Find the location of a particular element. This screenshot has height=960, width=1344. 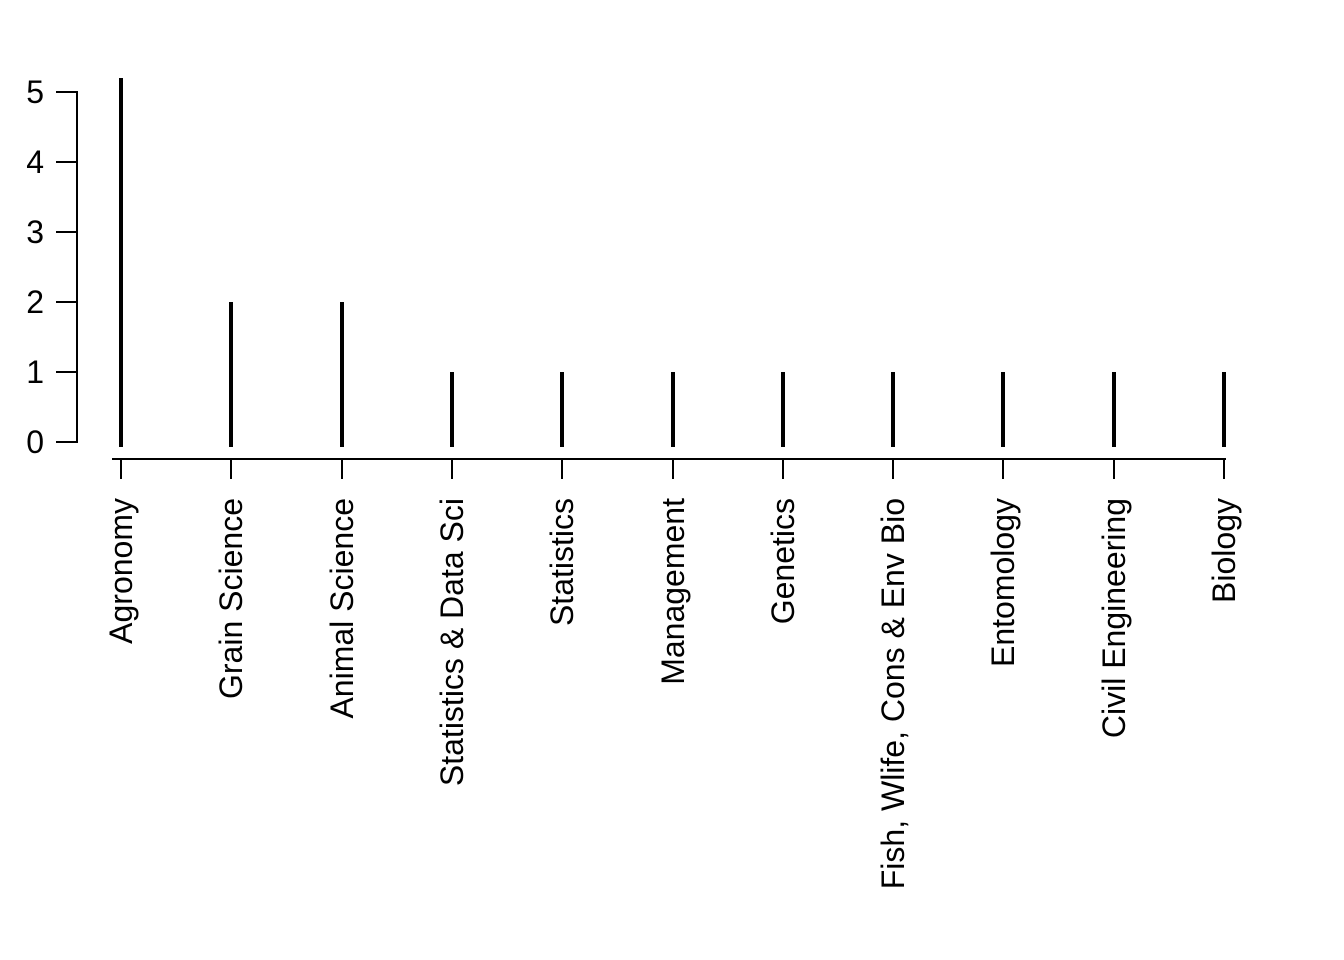

x-category-label: Civil Engineering is located at coordinates (1113, 618).